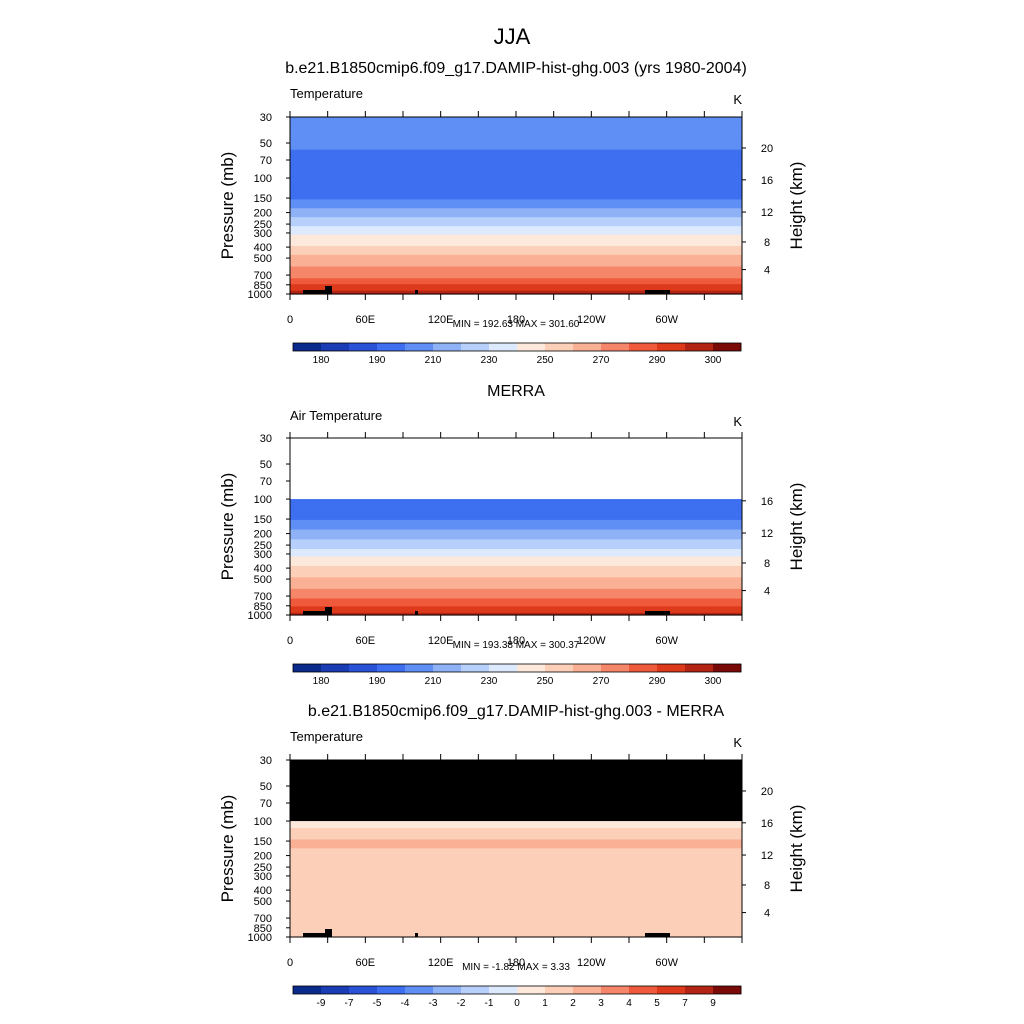 The image size is (1024, 1024). What do you see at coordinates (629, 1003) in the screenshot?
I see `colorbar-label: 4` at bounding box center [629, 1003].